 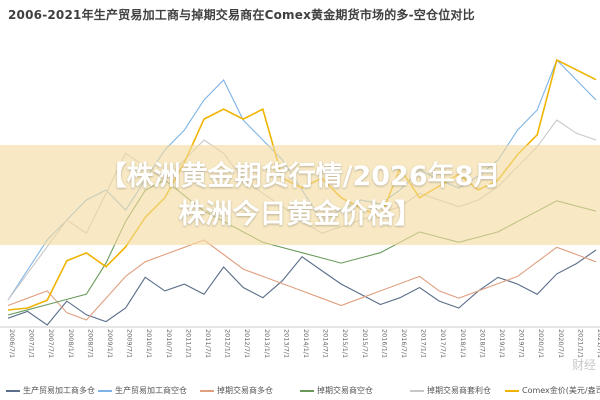 I want to click on x-tick-label: 2020/1/1, so click(x=541, y=343).